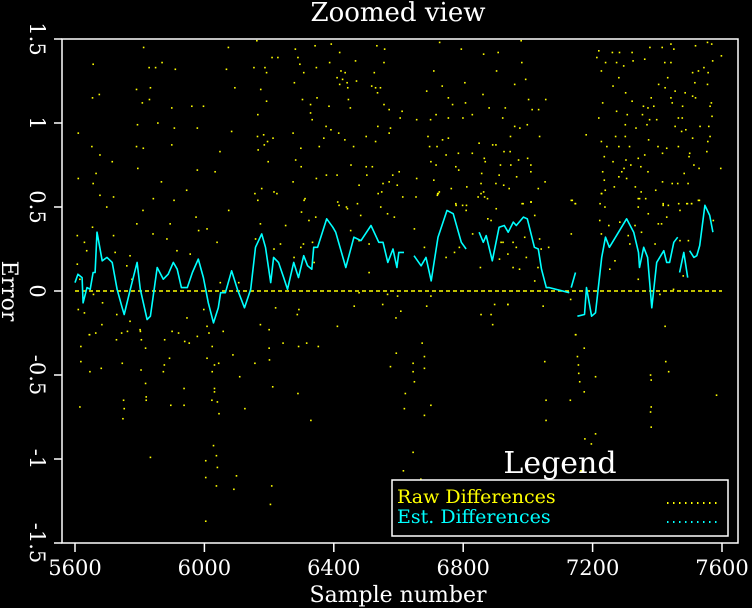 This screenshot has height=608, width=752. I want to click on est-difference-line-segment, so click(683, 264).